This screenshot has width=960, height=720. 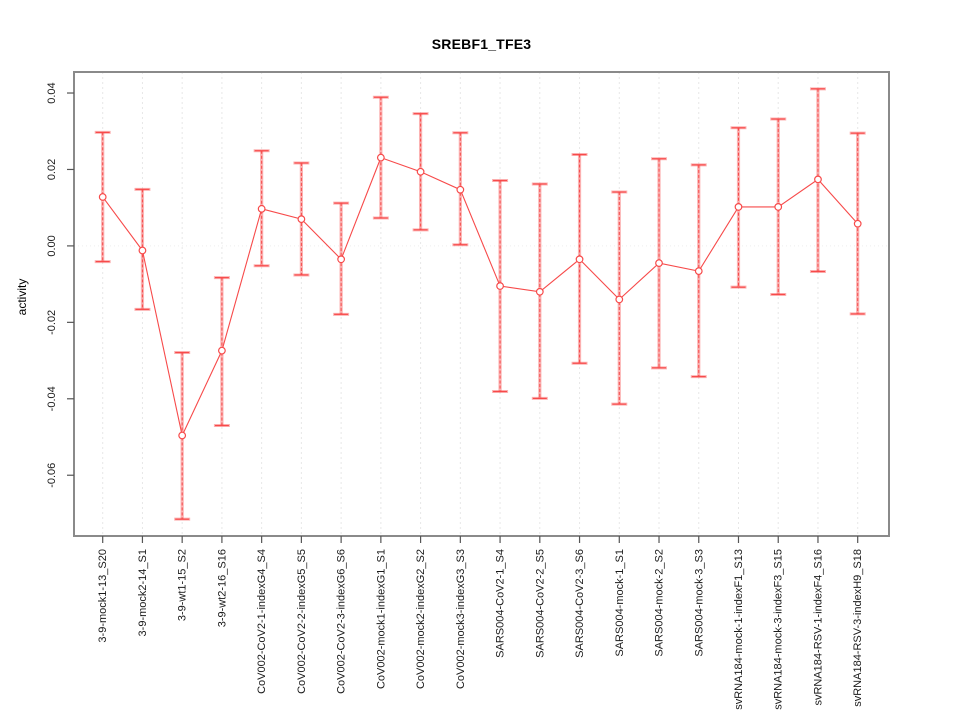 I want to click on x-tick-label: CoV002-mock3-indexG3_S3, so click(x=461, y=619).